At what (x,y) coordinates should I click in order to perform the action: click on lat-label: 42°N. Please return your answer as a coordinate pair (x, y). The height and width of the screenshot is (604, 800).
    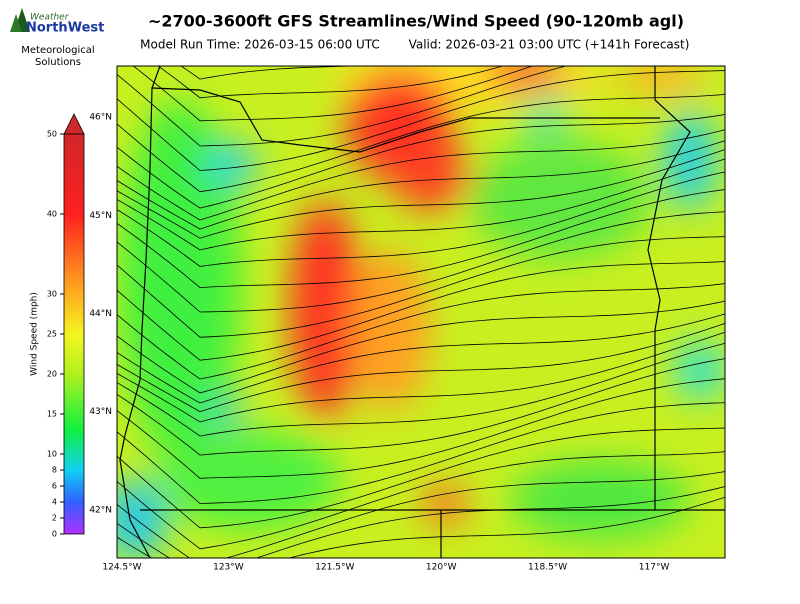
    Looking at the image, I should click on (100, 510).